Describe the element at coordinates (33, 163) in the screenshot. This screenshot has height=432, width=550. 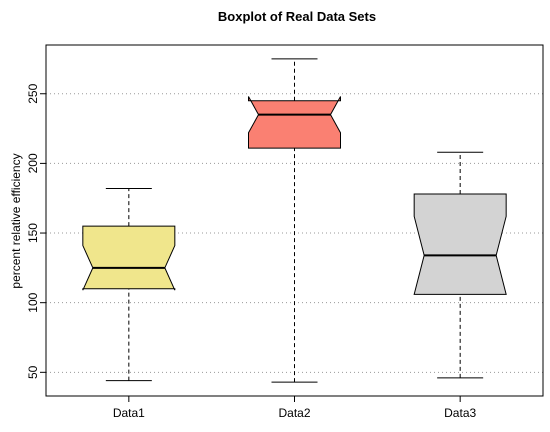
I see `y-tick-label: 200` at that location.